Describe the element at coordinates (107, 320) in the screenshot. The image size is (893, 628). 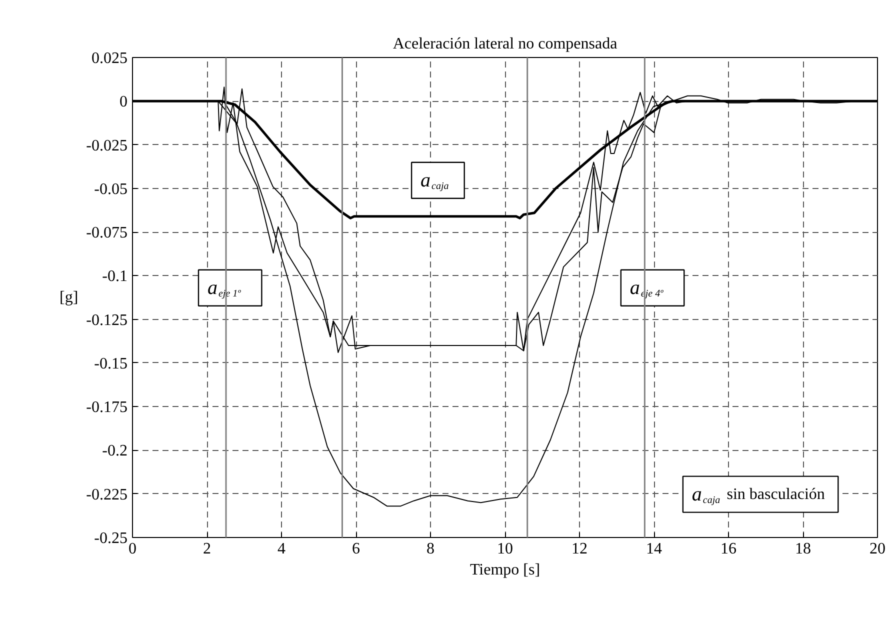
I see `y-tick-label: -0.125` at that location.